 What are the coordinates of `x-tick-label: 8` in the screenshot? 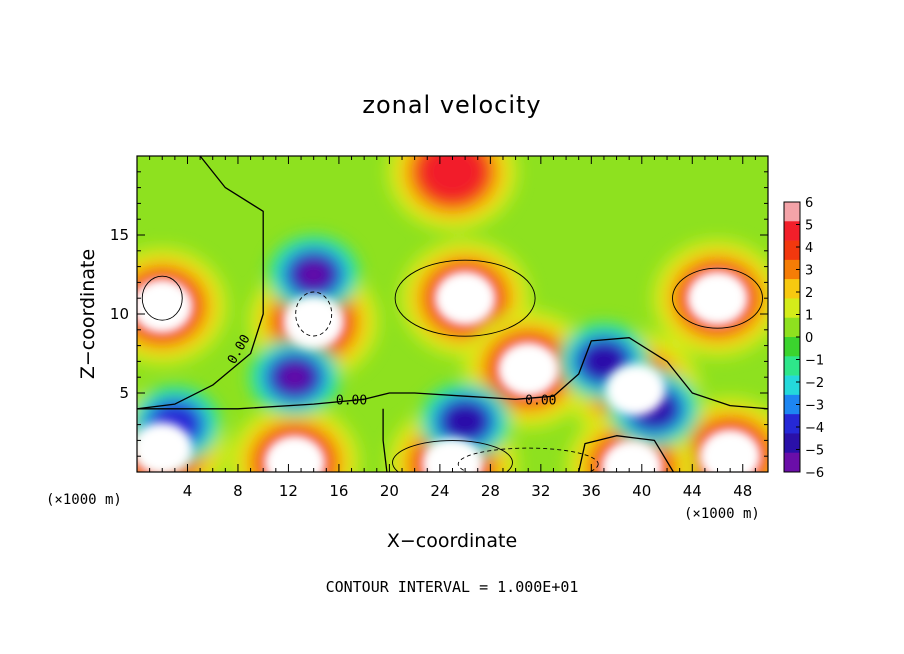 It's located at (238, 491).